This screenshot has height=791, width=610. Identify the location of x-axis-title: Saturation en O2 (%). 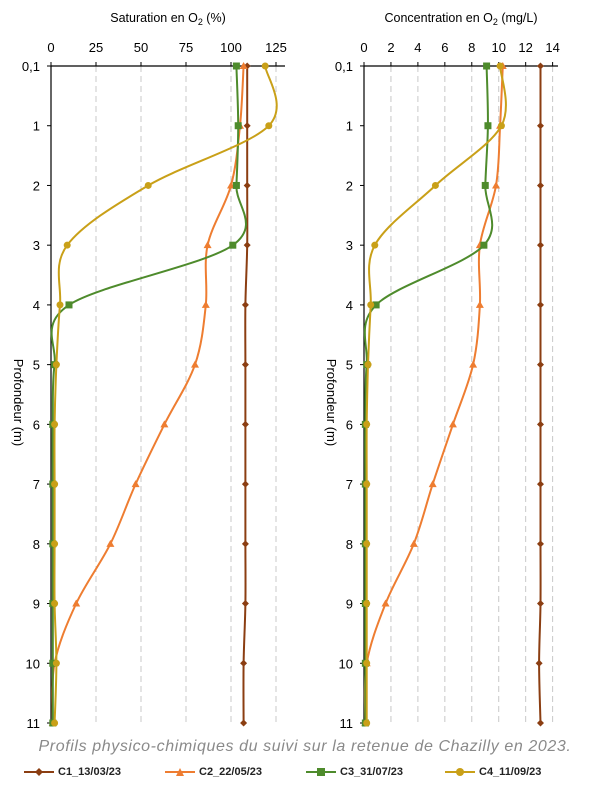
(168, 19).